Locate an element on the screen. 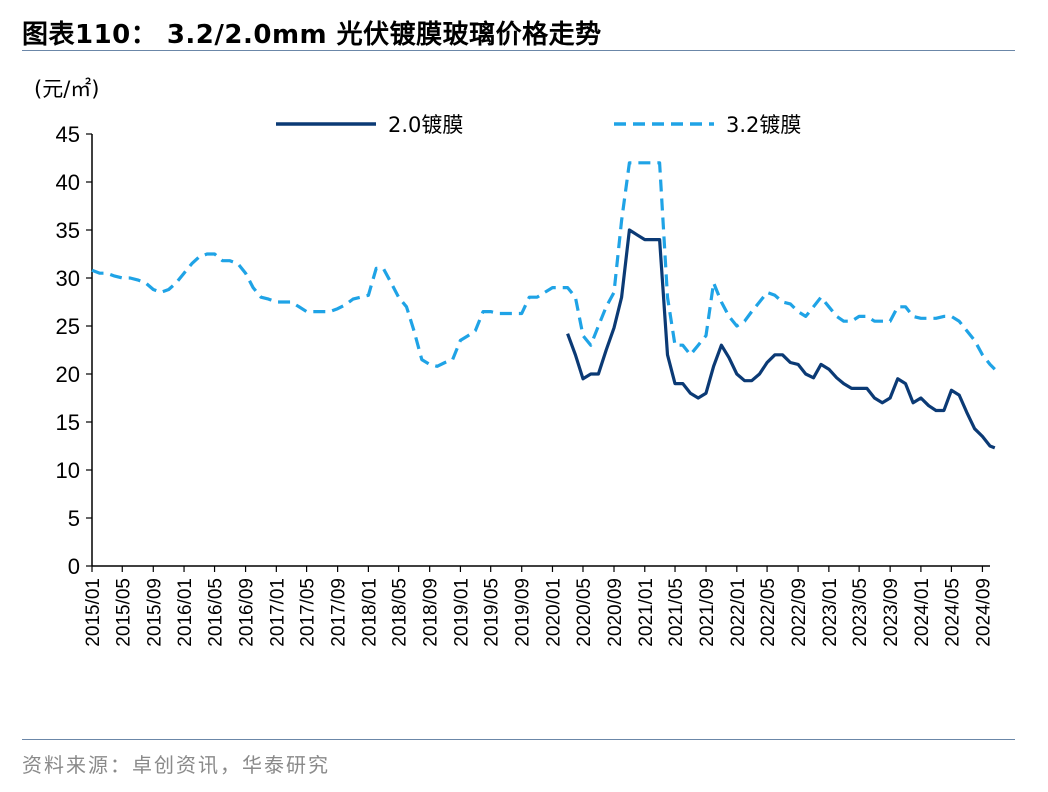 The image size is (1048, 792). y-tick-label: 35 is located at coordinates (68, 230).